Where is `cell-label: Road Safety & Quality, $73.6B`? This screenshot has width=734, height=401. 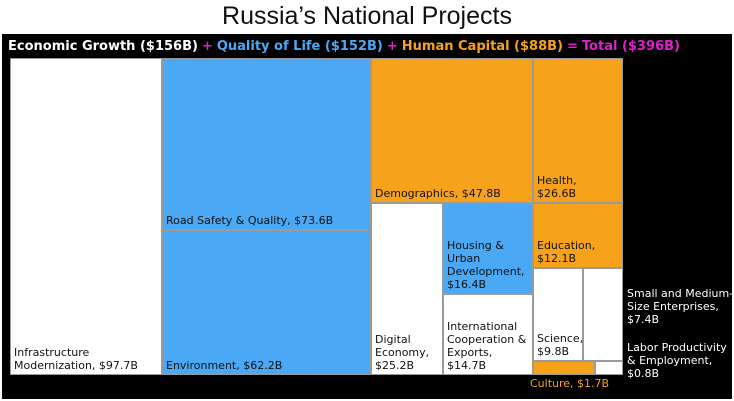
cell-label: Road Safety & Quality, $73.6B is located at coordinates (250, 220).